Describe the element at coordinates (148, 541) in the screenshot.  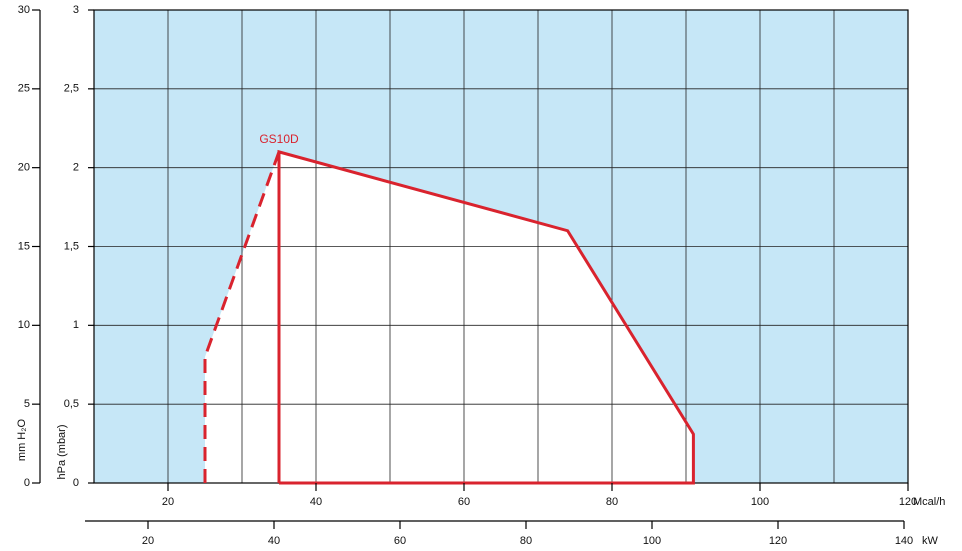
I see `x2-tick-label: 20` at that location.